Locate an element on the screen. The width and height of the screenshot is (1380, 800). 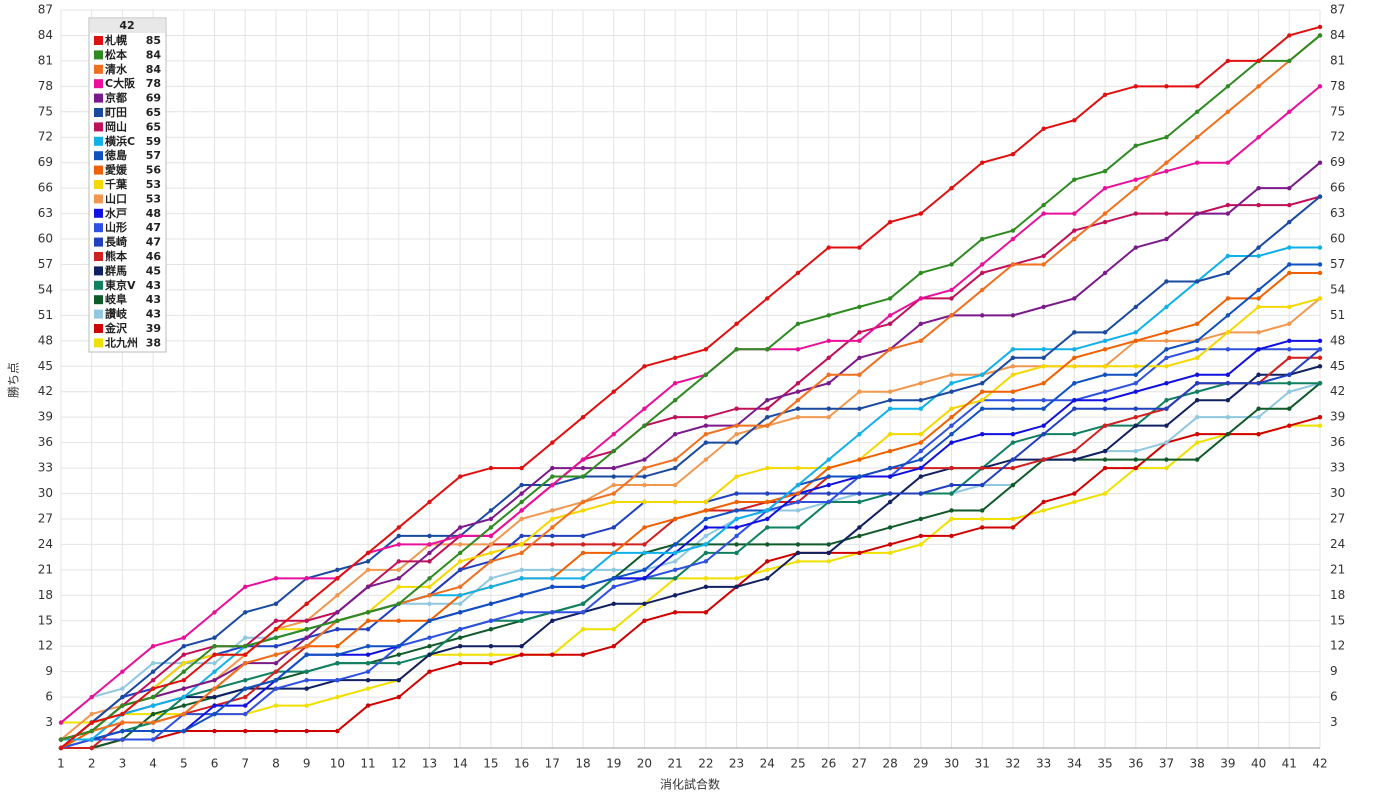
y-tick-label: 72 is located at coordinates (45, 137).